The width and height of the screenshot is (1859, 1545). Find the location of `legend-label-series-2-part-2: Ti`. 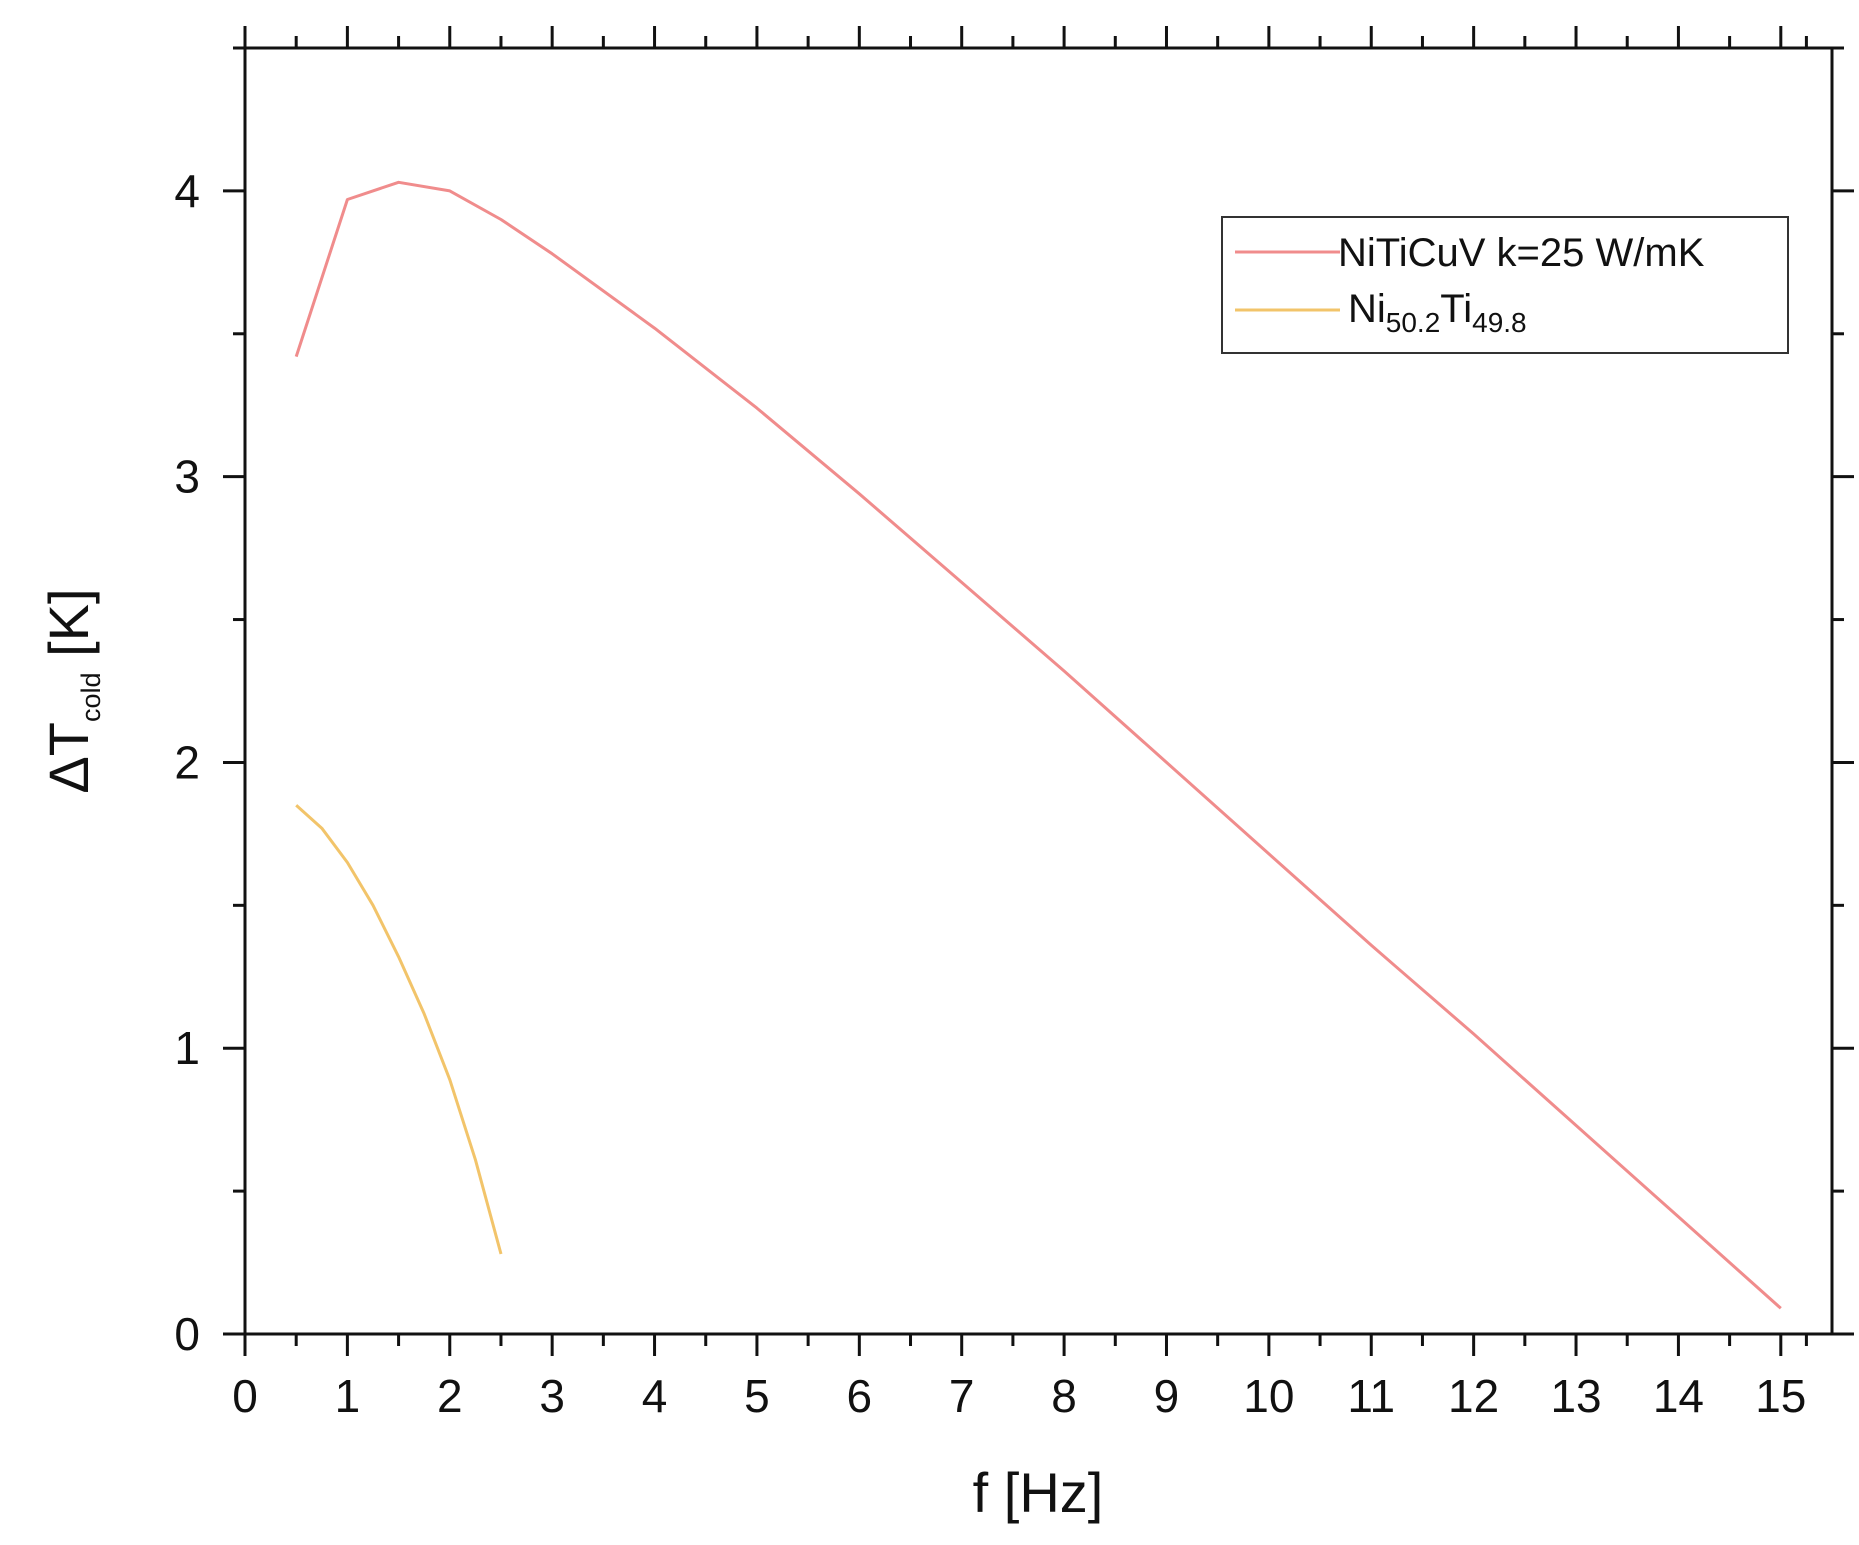

legend-label-series-2-part-2: Ti is located at coordinates (1456, 309).